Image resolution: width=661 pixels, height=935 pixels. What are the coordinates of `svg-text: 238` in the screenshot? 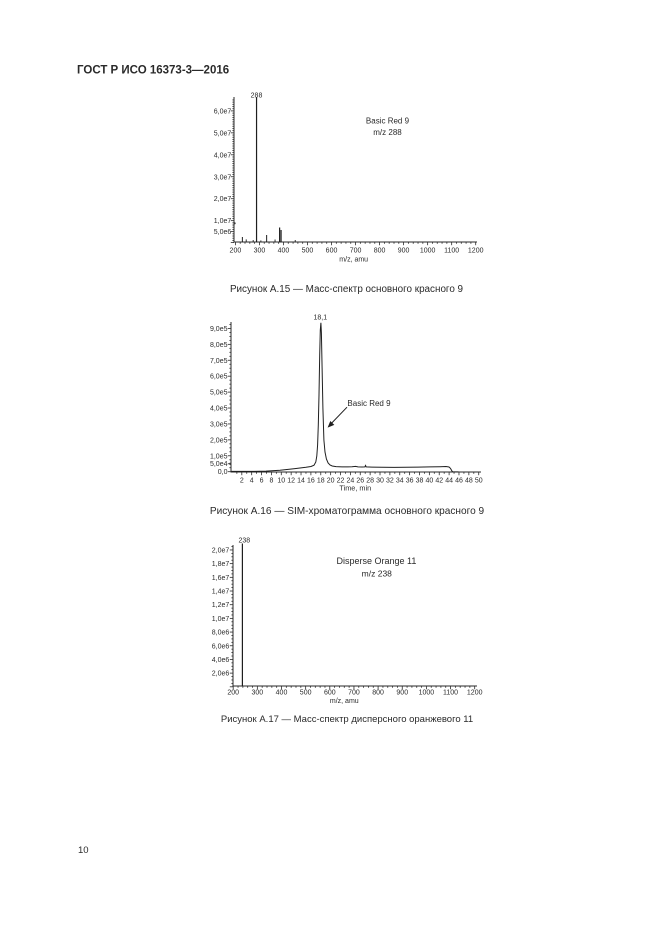 It's located at (244, 541).